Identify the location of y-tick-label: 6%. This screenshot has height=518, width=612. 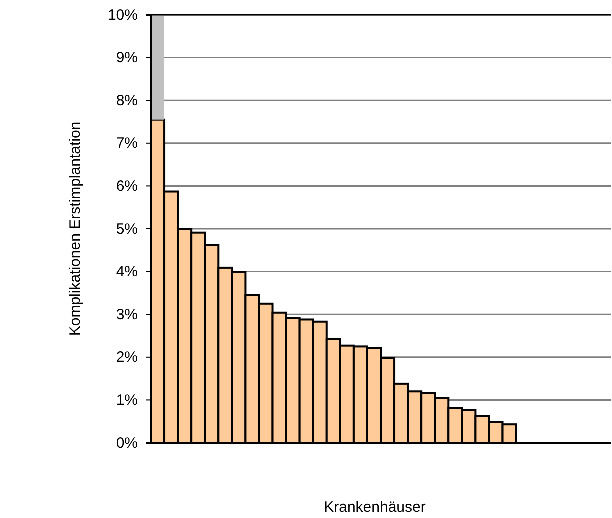
(127, 186).